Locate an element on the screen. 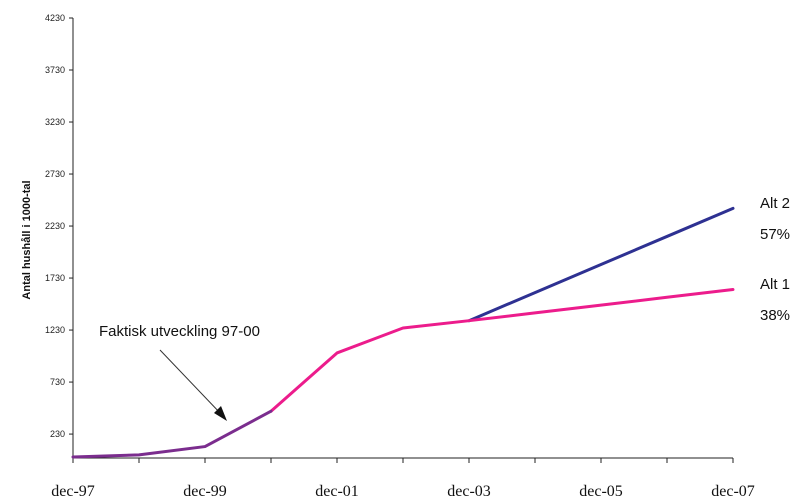  y-tick-label: 2730 is located at coordinates (55, 174).